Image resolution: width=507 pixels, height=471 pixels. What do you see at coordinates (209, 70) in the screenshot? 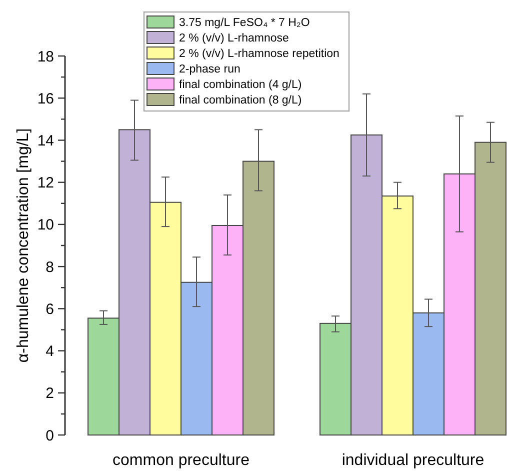
I see `legend-label: 2-phase run` at bounding box center [209, 70].